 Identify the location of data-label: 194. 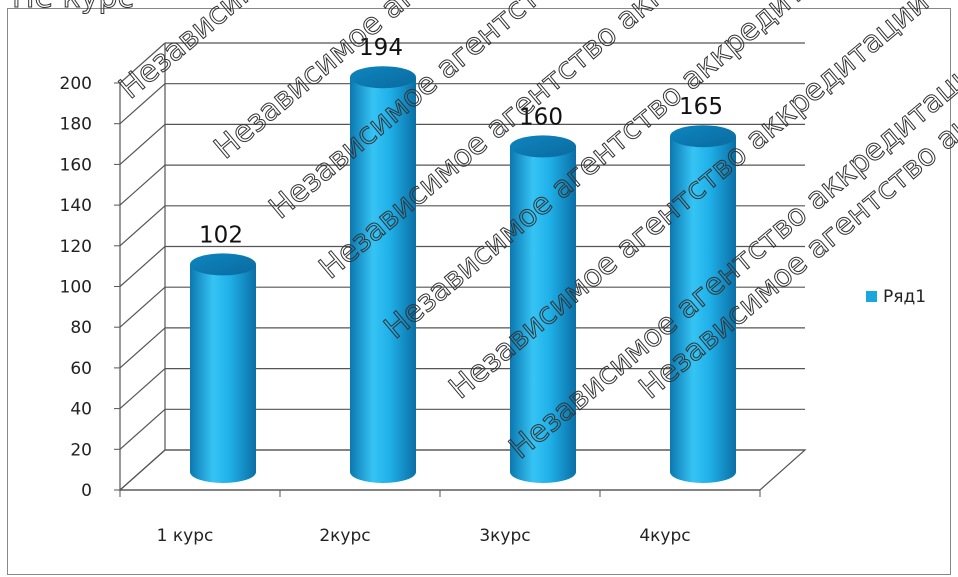
(381, 48).